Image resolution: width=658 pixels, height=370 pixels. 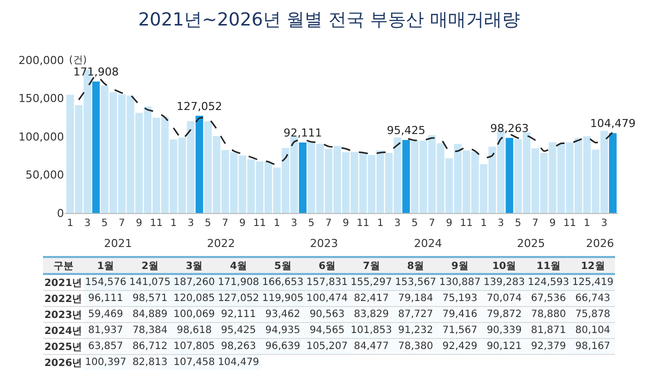 What do you see at coordinates (63, 298) in the screenshot?
I see `y-tick-label: 2022년` at bounding box center [63, 298].